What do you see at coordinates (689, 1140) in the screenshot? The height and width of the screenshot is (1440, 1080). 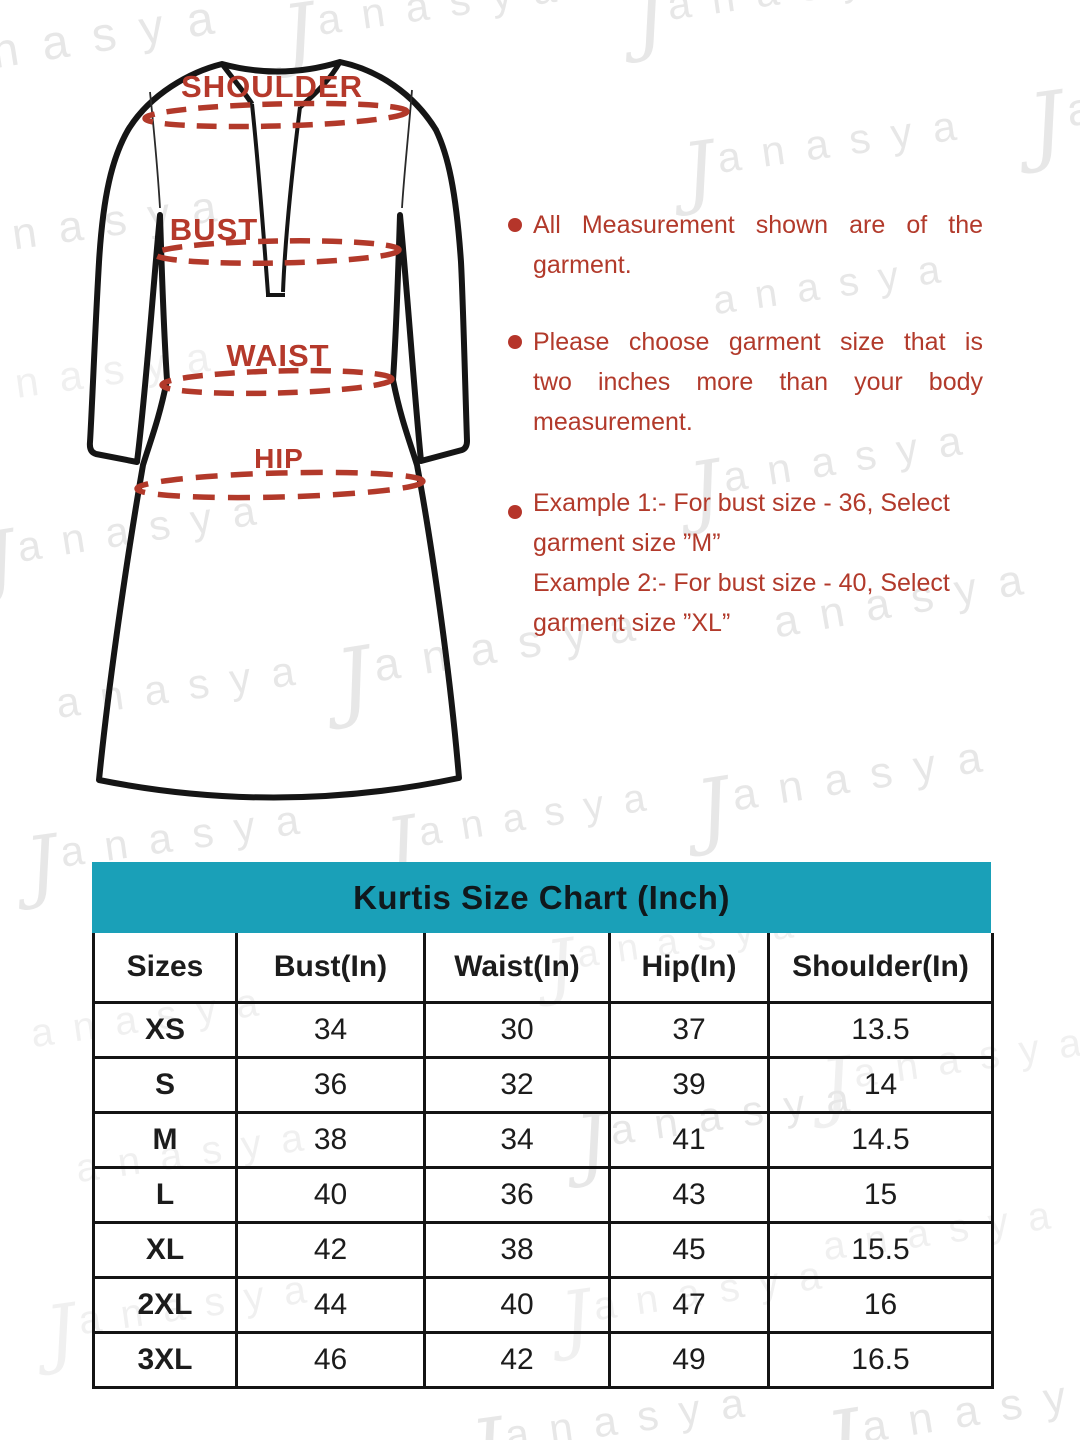 I see `hip-cell: 41` at bounding box center [689, 1140].